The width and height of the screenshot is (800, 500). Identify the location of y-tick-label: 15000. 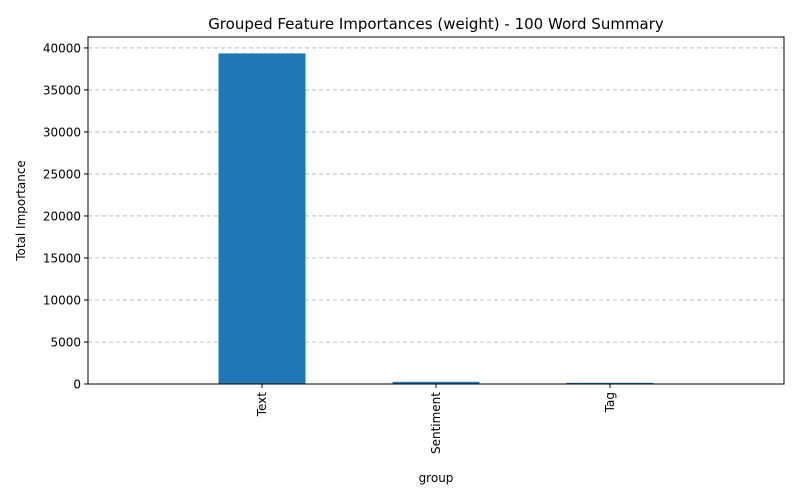
(62, 258).